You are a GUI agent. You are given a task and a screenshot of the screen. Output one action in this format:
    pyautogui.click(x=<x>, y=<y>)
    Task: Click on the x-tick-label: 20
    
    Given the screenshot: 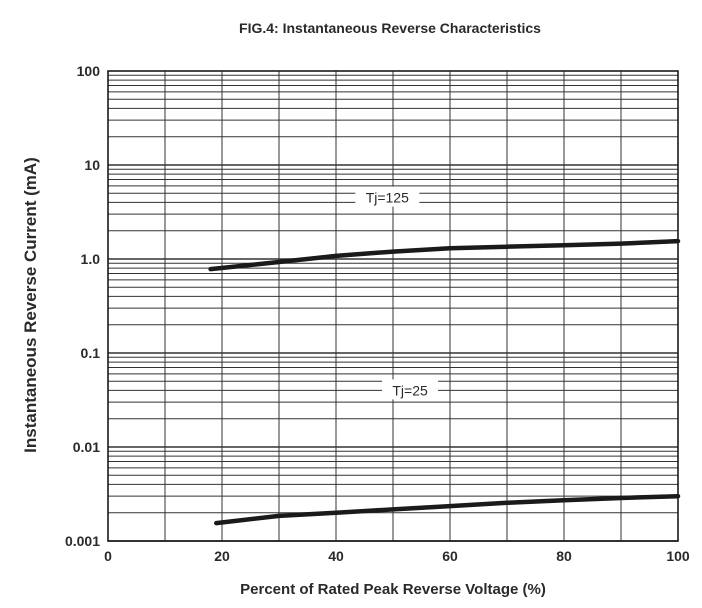 What is the action you would take?
    pyautogui.click(x=222, y=556)
    